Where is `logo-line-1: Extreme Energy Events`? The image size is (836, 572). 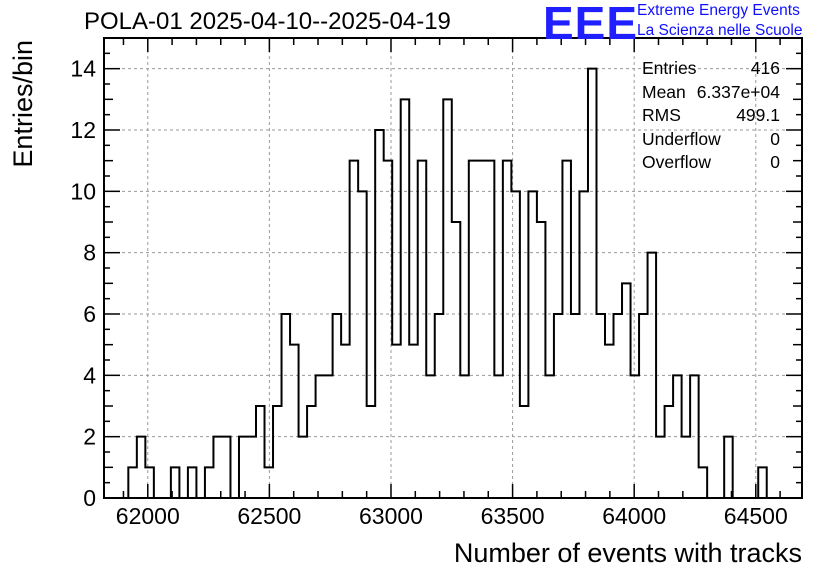 logo-line-1: Extreme Energy Events is located at coordinates (718, 10).